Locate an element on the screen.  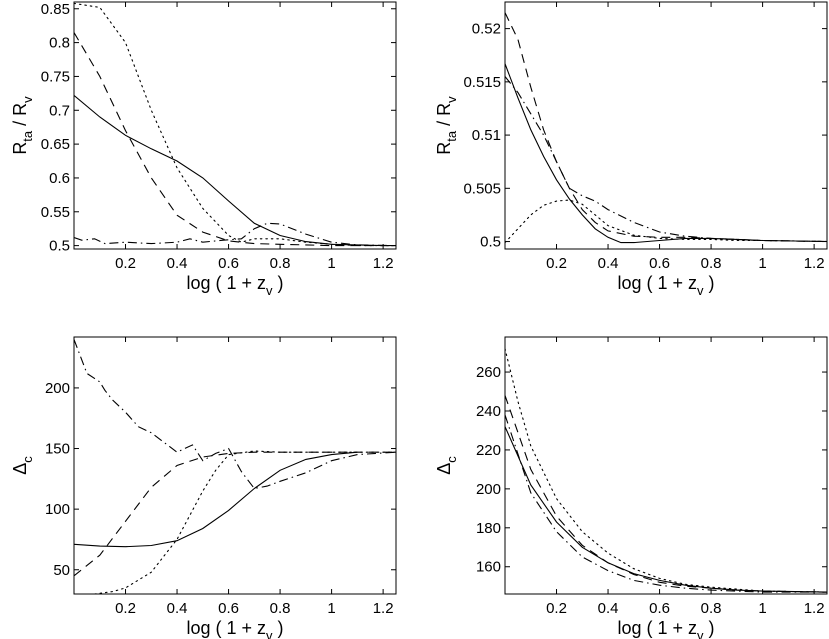
y-tick-label: 260 is located at coordinates (488, 372).